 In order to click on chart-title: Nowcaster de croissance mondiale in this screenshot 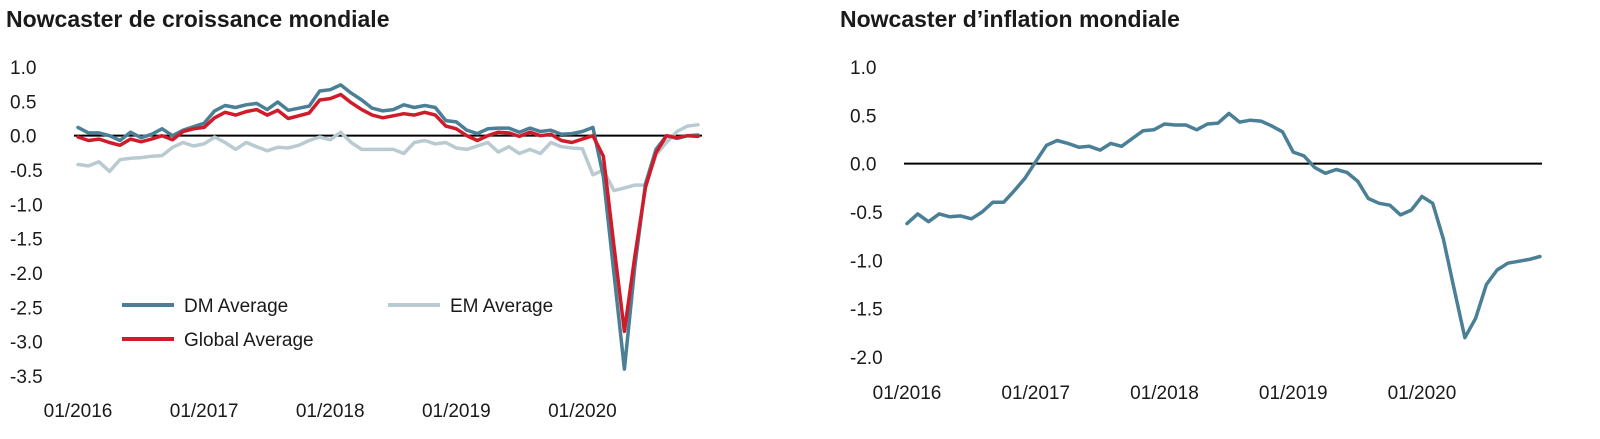, I will do `click(198, 19)`.